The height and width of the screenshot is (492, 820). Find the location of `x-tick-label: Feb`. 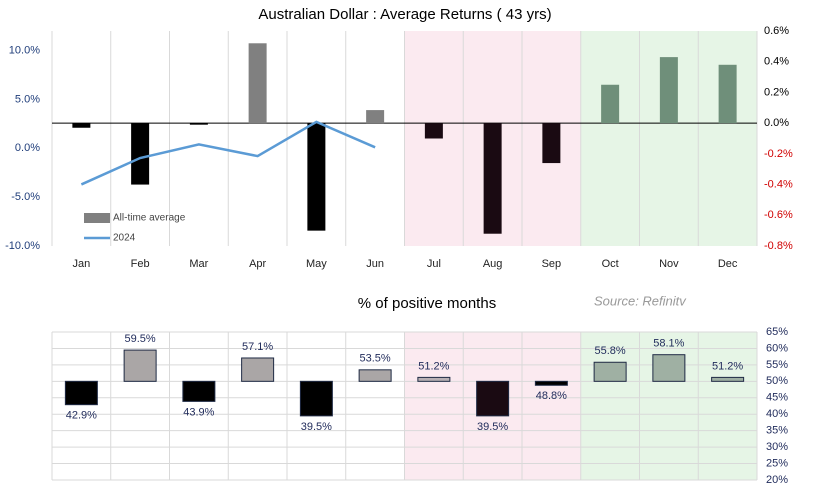

x-tick-label: Feb is located at coordinates (140, 264).